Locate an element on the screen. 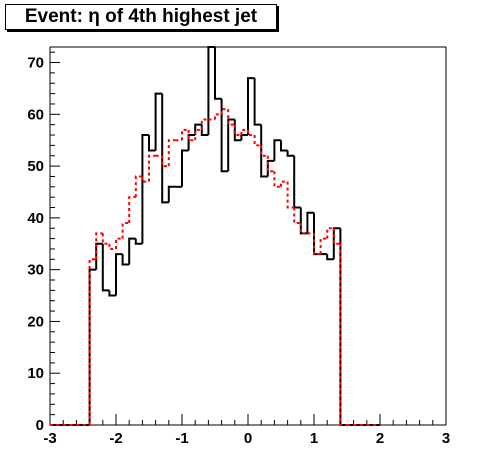 The width and height of the screenshot is (496, 472). x-tick-label: 0 is located at coordinates (248, 438).